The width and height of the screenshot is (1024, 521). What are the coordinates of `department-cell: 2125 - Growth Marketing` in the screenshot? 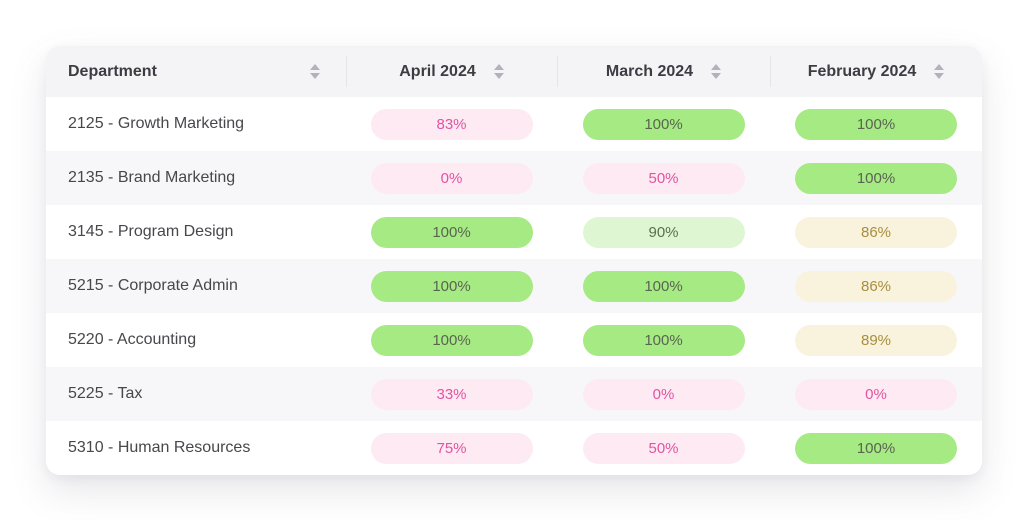 It's located at (156, 123).